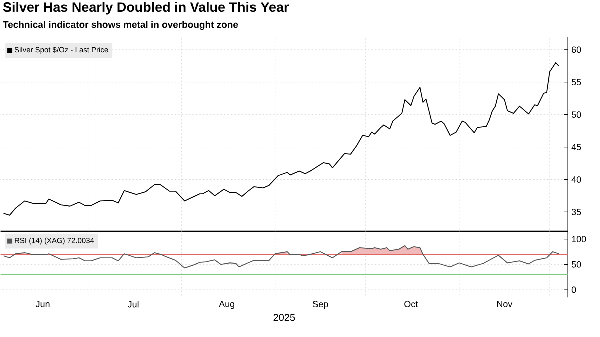 The height and width of the screenshot is (337, 600). I want to click on x-tick-label: Nov, so click(505, 304).